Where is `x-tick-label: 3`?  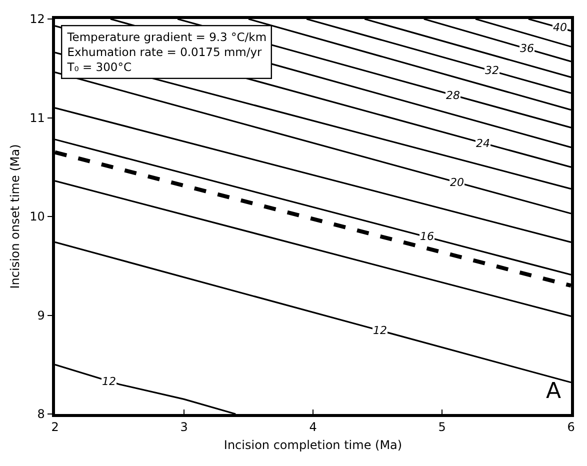
x-tick-label: 3 is located at coordinates (184, 427).